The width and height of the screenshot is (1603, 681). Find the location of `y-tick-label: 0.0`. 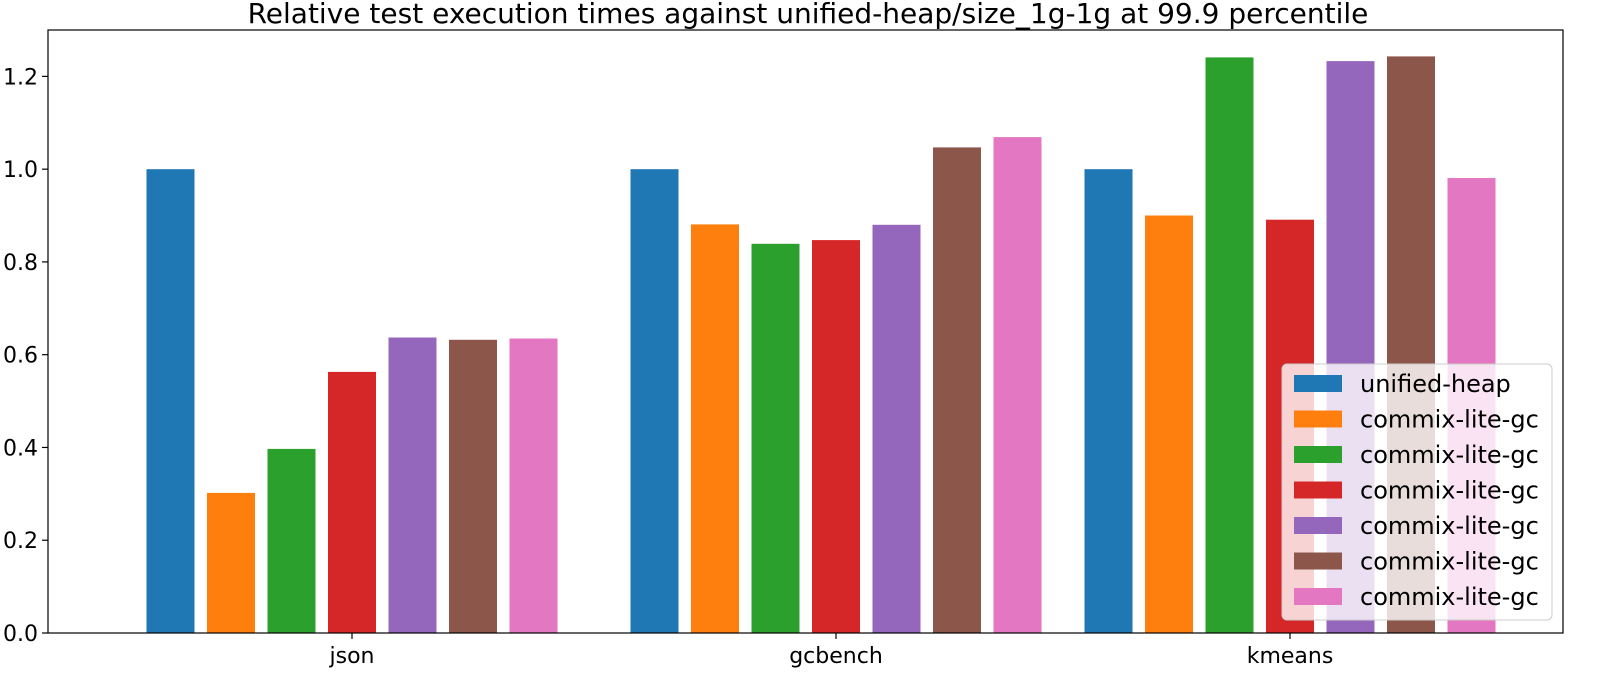

y-tick-label: 0.0 is located at coordinates (20, 634).